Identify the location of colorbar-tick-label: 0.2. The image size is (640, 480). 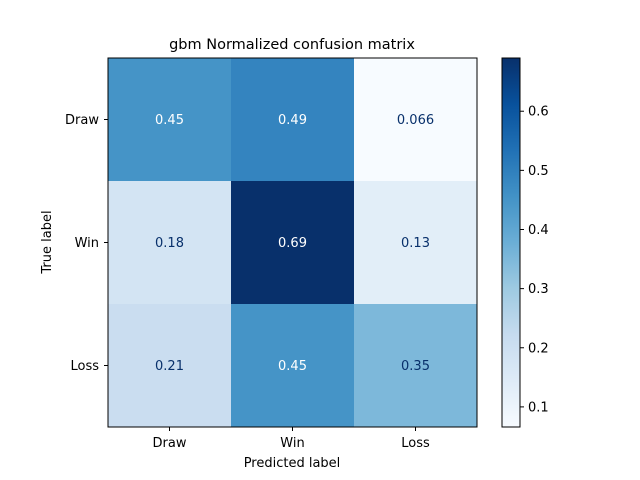
(538, 348).